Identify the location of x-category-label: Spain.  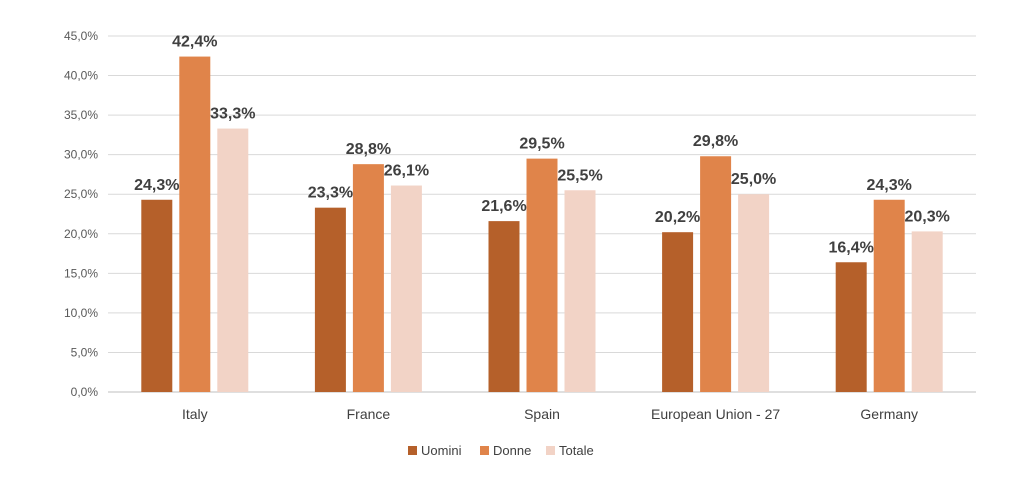
(542, 414).